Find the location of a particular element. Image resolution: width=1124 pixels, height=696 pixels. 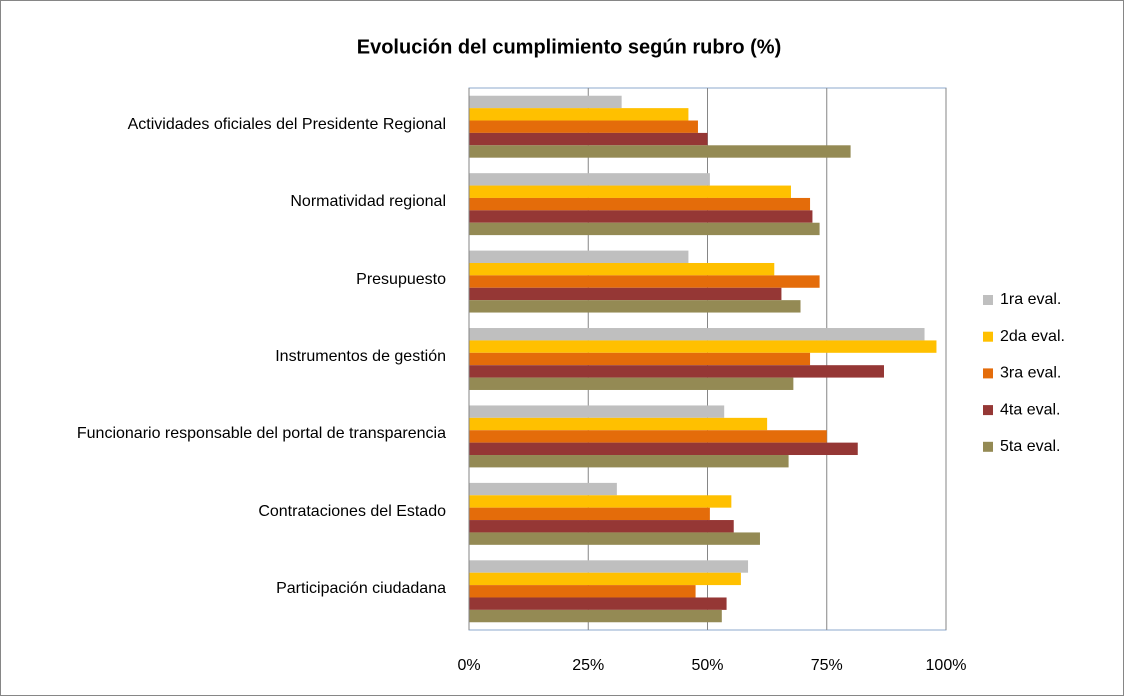

legend-label: 1ra eval. is located at coordinates (1030, 299).